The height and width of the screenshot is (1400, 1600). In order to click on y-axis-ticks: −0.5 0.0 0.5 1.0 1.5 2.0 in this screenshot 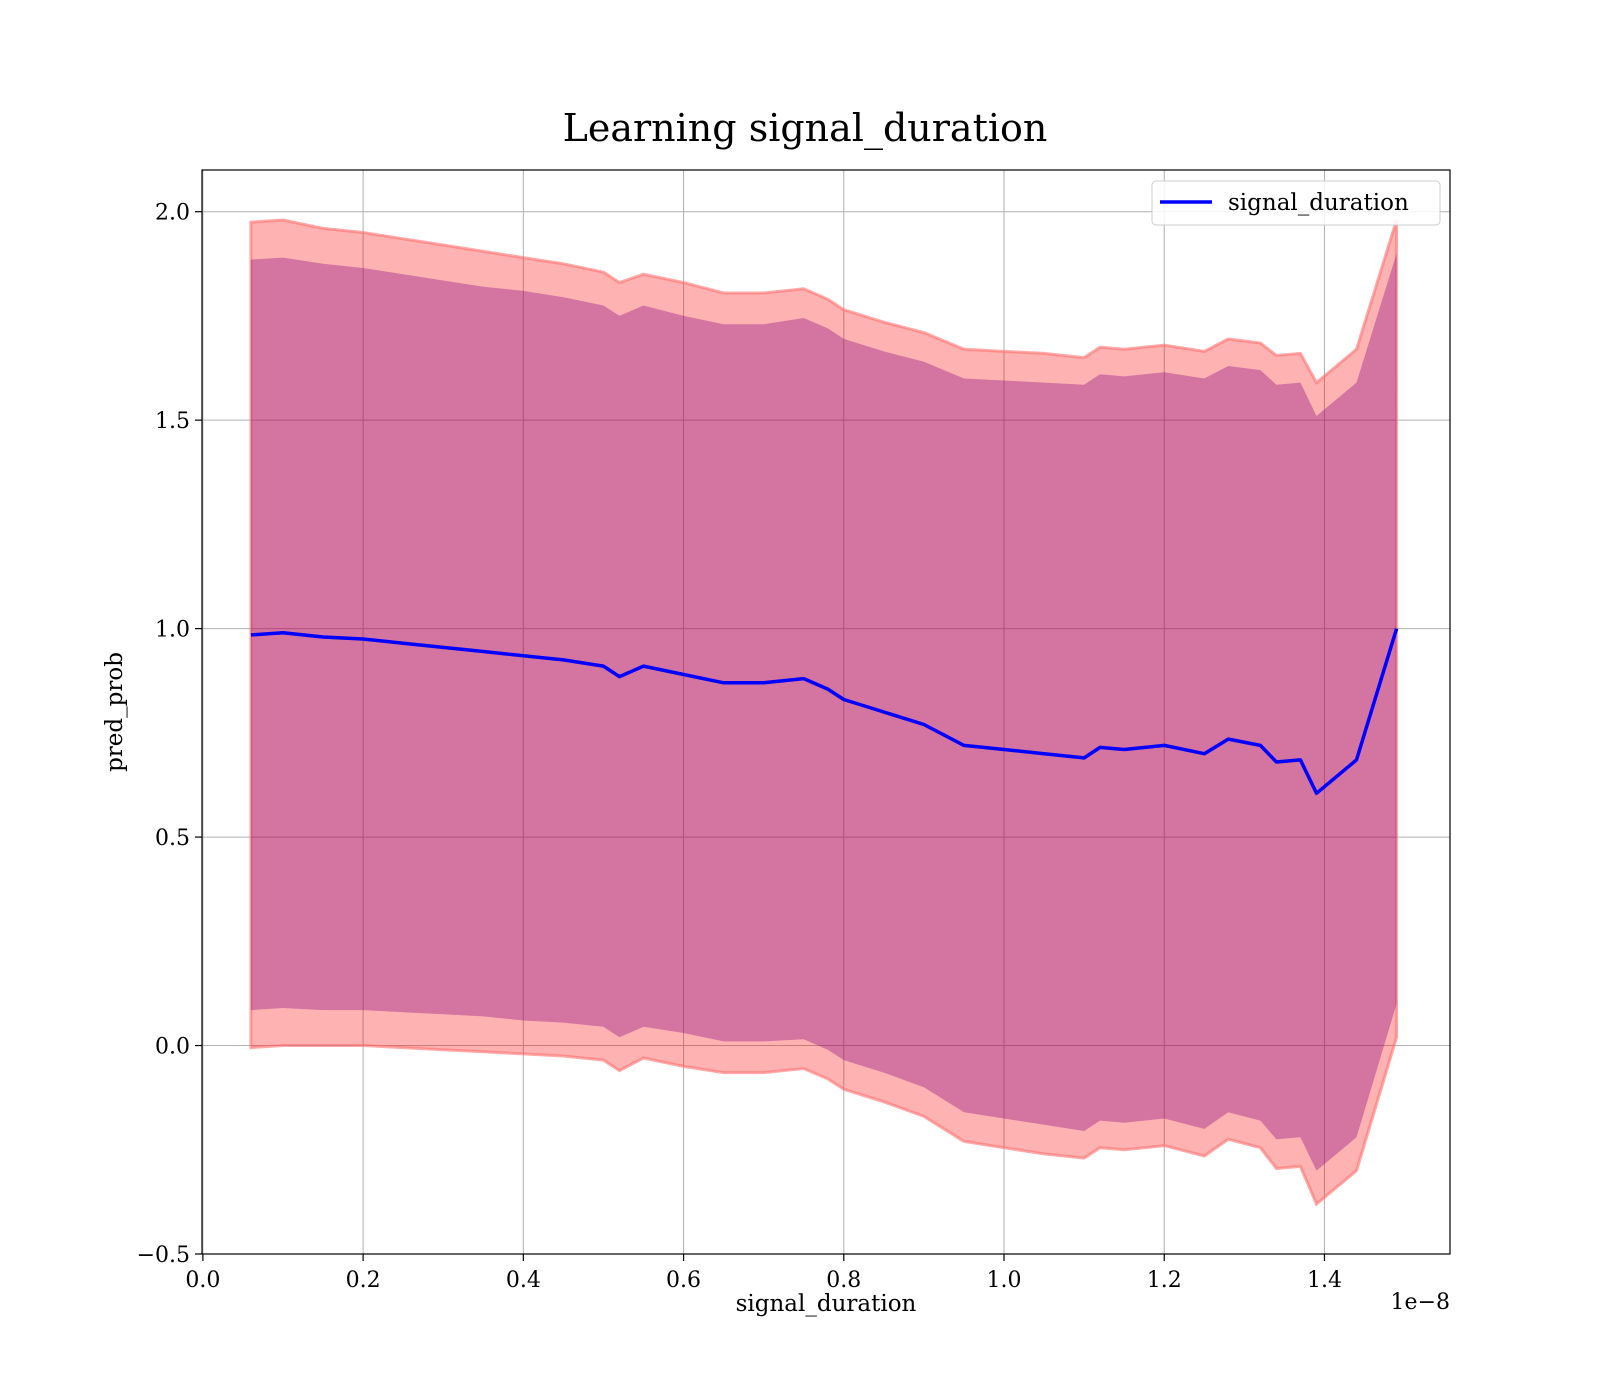, I will do `click(169, 734)`.